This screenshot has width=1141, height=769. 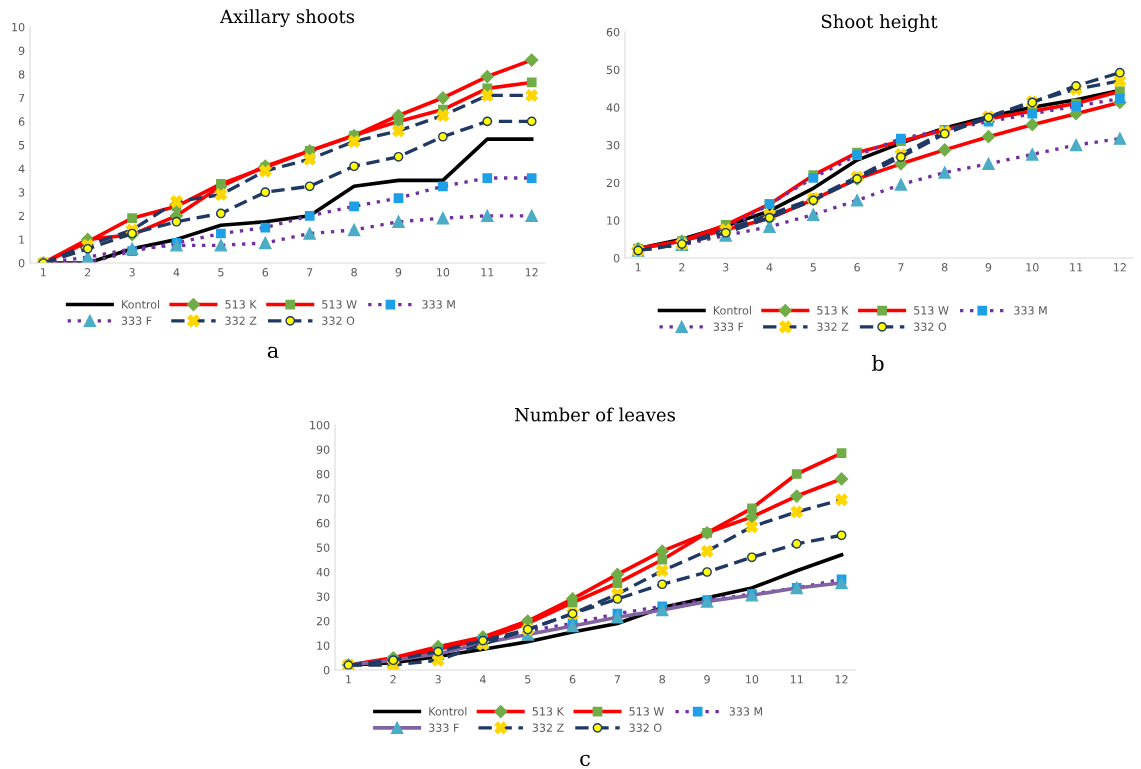 I want to click on y-tick-label: 8, so click(x=21, y=74).